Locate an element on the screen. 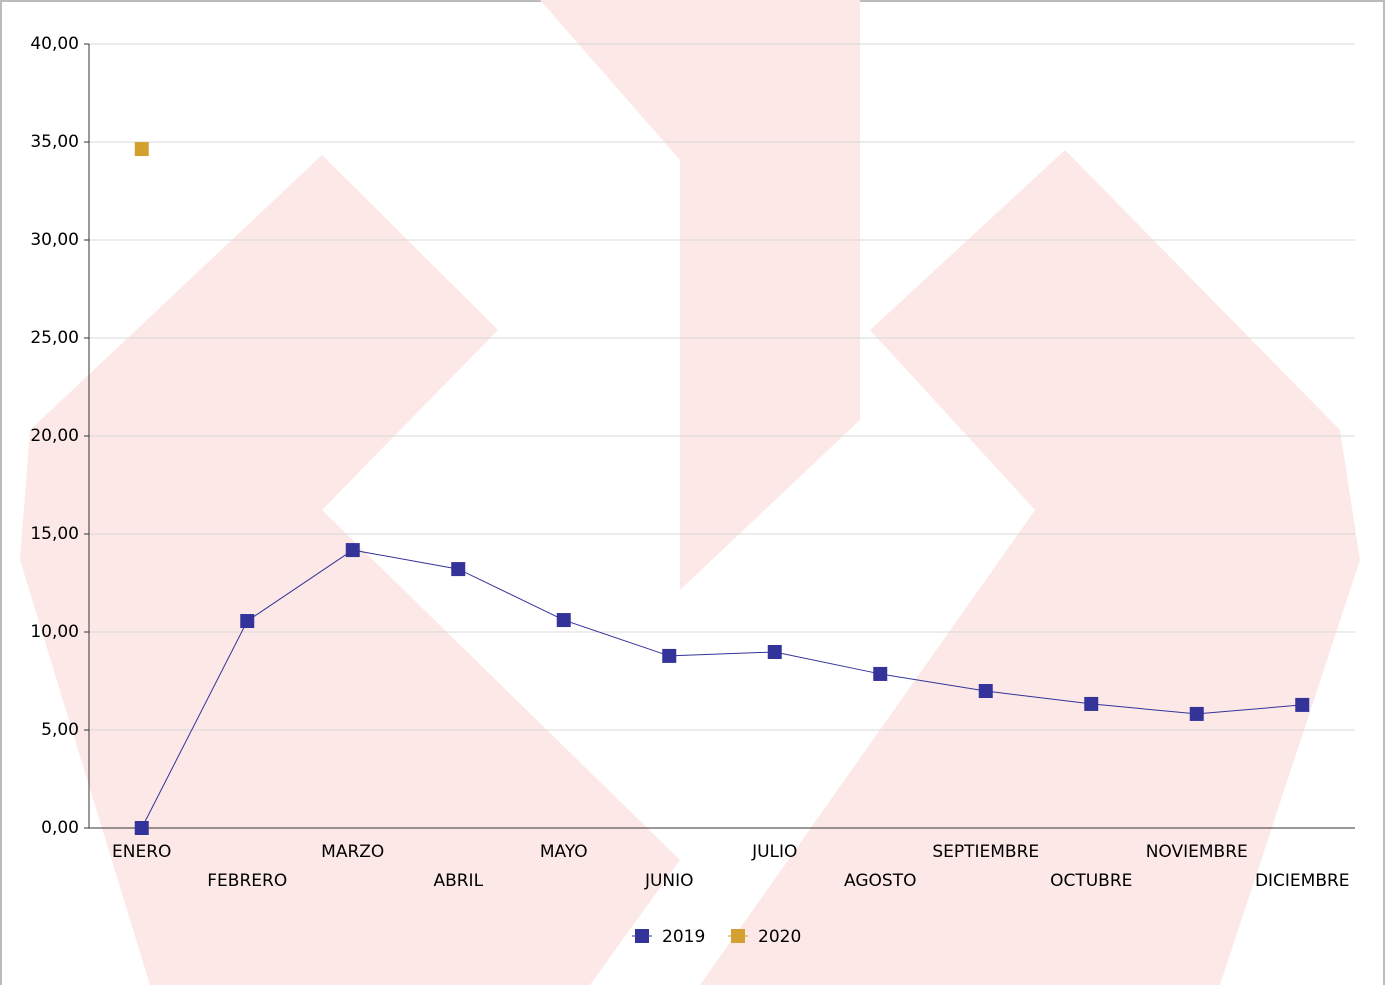 This screenshot has width=1385, height=985. x-tick-label: JUNIO is located at coordinates (669, 881).